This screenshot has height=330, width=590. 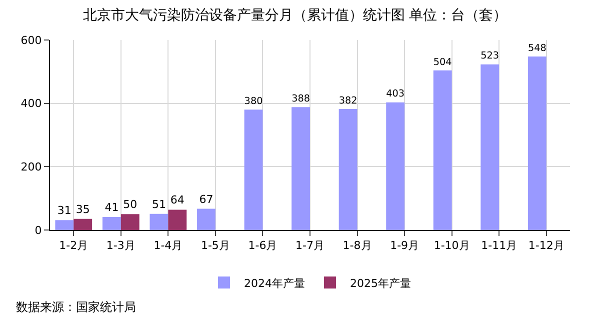 What do you see at coordinates (253, 102) in the screenshot?
I see `data-label: 380` at bounding box center [253, 102].